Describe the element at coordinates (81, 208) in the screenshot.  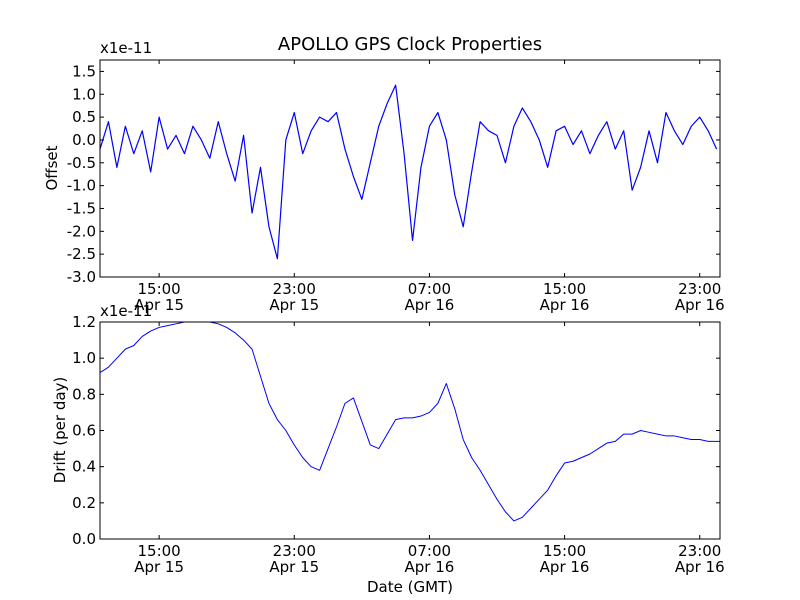
I see `offset-y-tick-label: -1.5` at that location.